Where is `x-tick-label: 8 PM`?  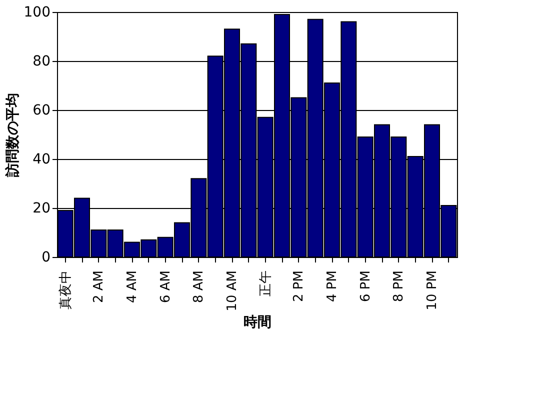
x-tick-label: 8 PM is located at coordinates (399, 286).